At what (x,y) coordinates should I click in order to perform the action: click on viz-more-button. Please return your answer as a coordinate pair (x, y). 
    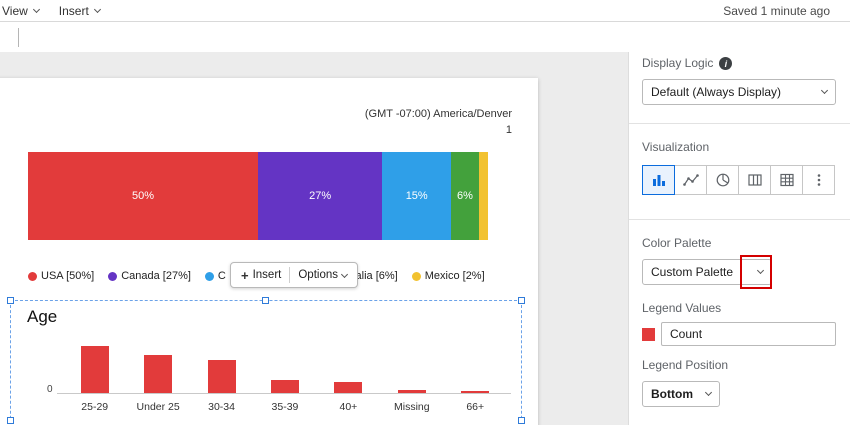
    Looking at the image, I should click on (818, 180).